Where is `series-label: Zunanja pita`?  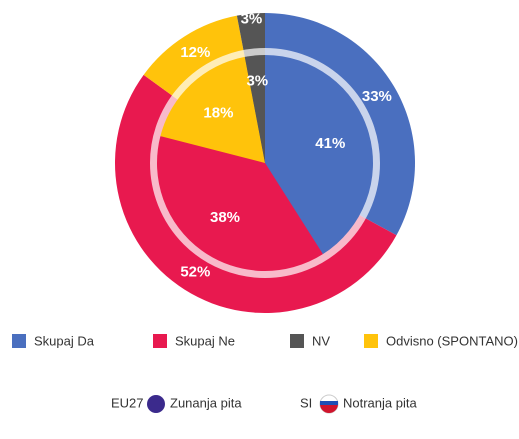
series-label: Zunanja pita is located at coordinates (206, 402).